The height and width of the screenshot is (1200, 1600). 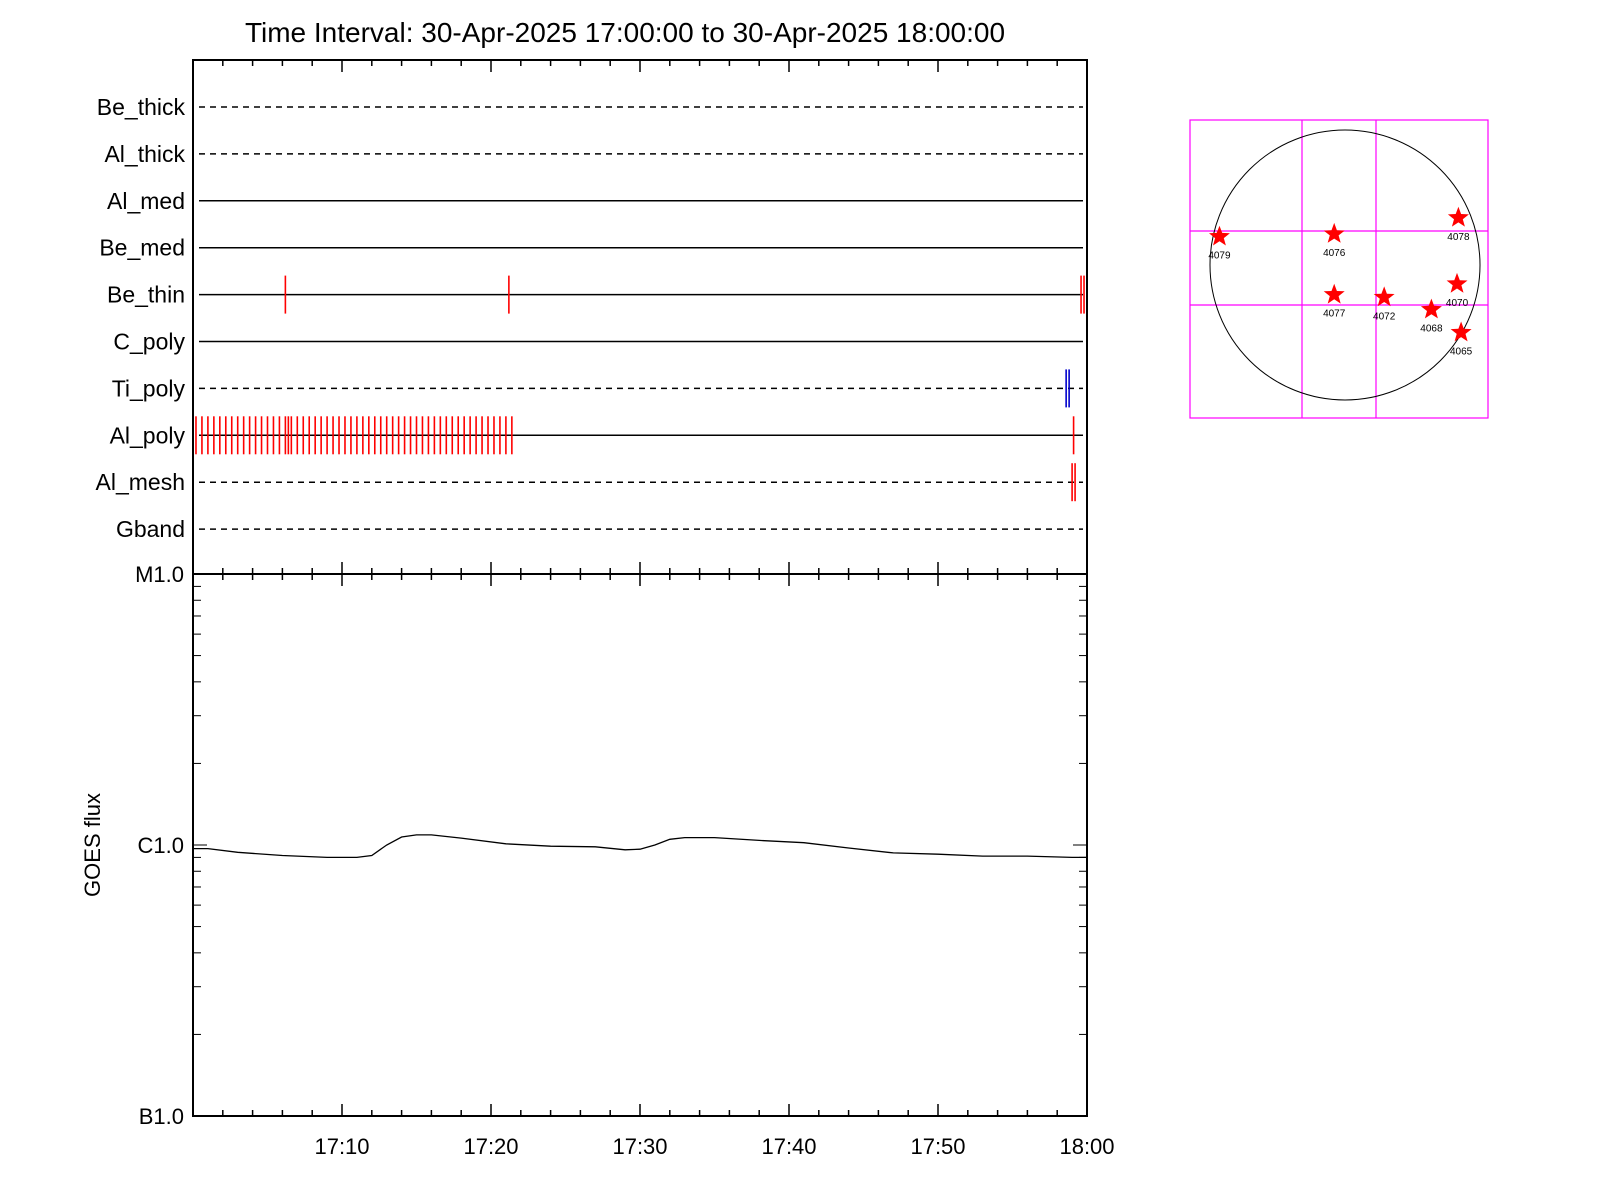 I want to click on y-tick-label: B1.0, so click(x=161, y=1116).